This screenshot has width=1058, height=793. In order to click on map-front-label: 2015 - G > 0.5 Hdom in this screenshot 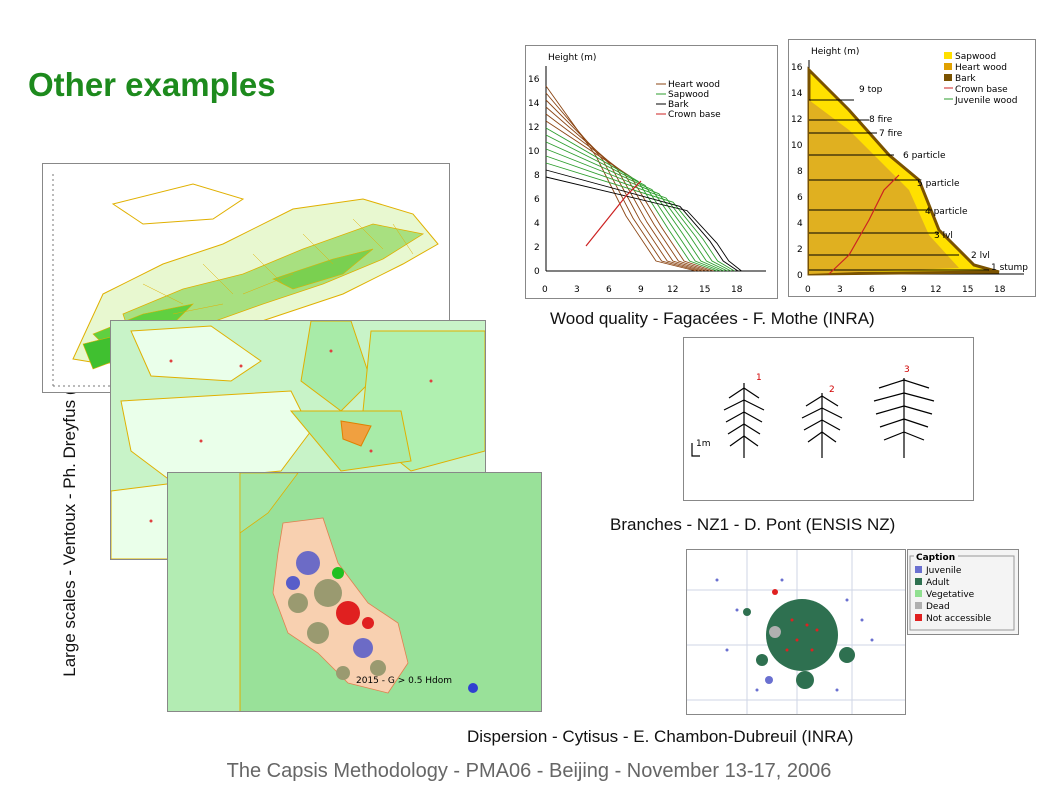, I will do `click(404, 681)`.